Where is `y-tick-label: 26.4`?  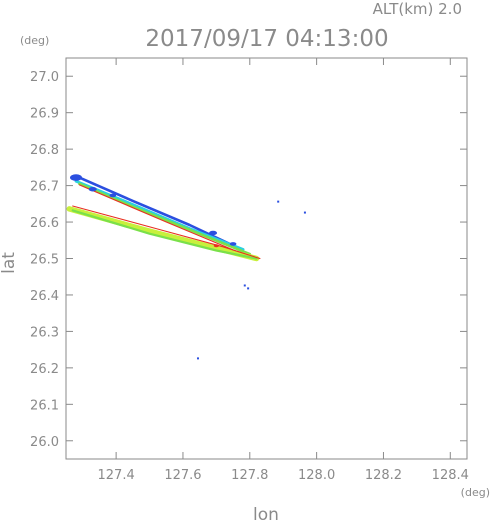
y-tick-label: 26.4 is located at coordinates (44, 296).